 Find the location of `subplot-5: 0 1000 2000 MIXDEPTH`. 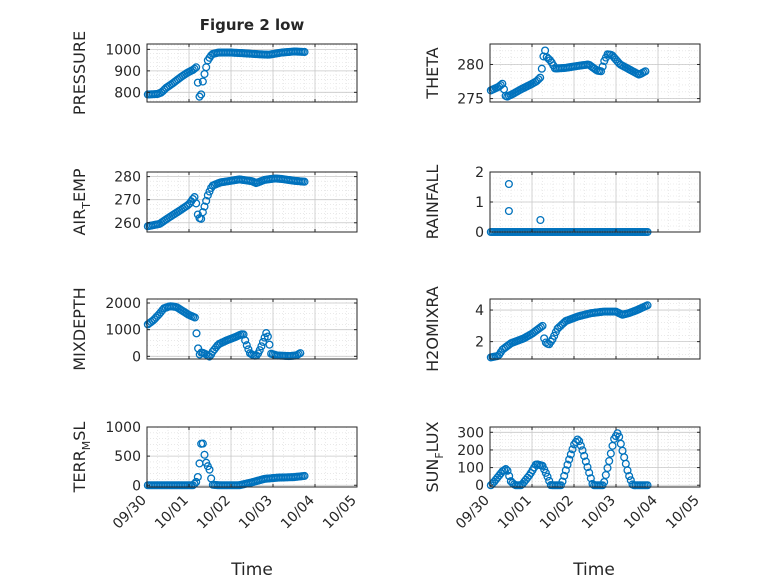

subplot-5: 0 1000 2000 MIXDEPTH is located at coordinates (214, 329).